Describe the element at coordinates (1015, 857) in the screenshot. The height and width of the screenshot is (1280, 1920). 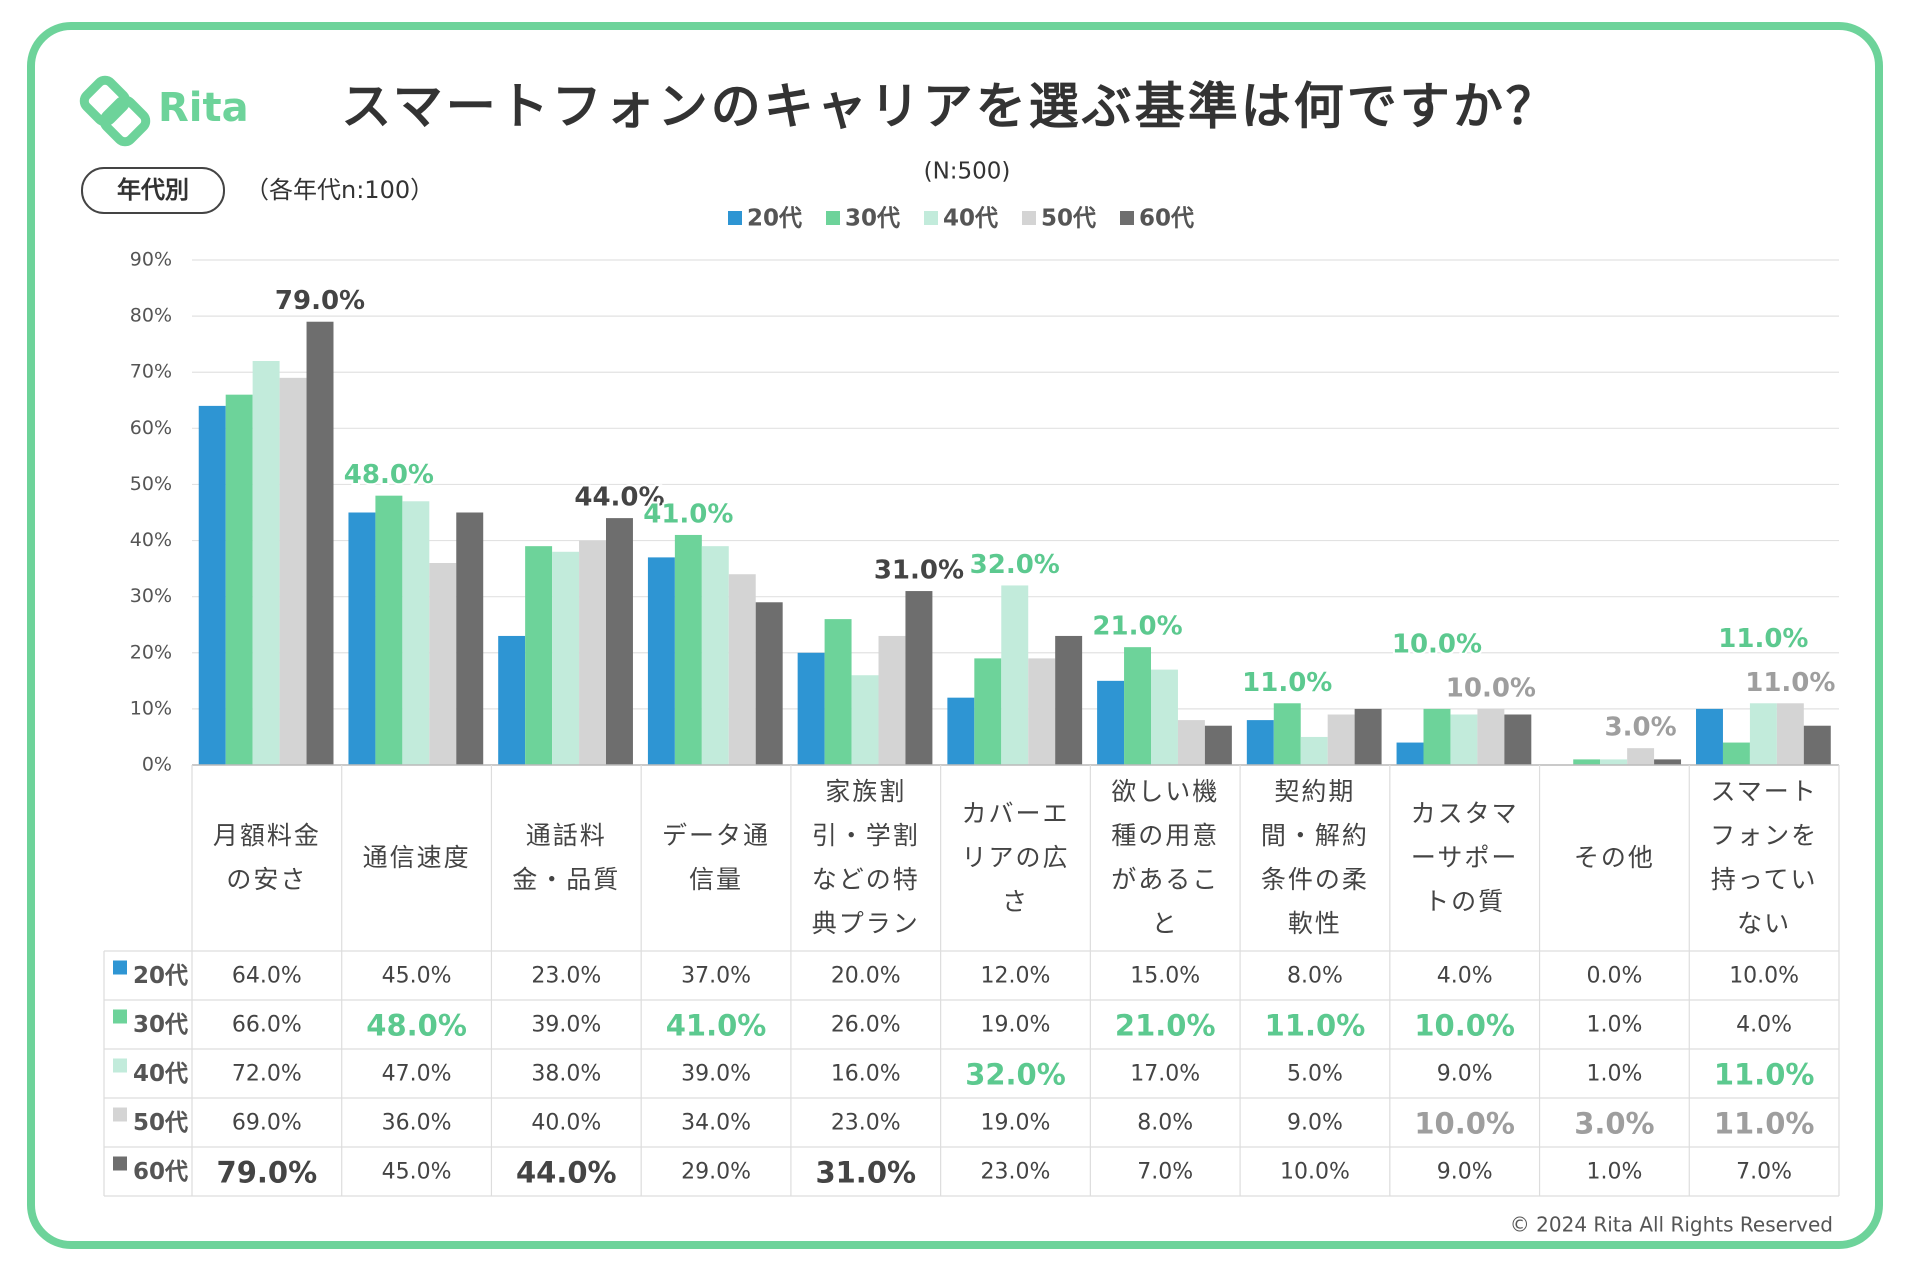
I see `category-label: カバーエリアの広さ` at that location.